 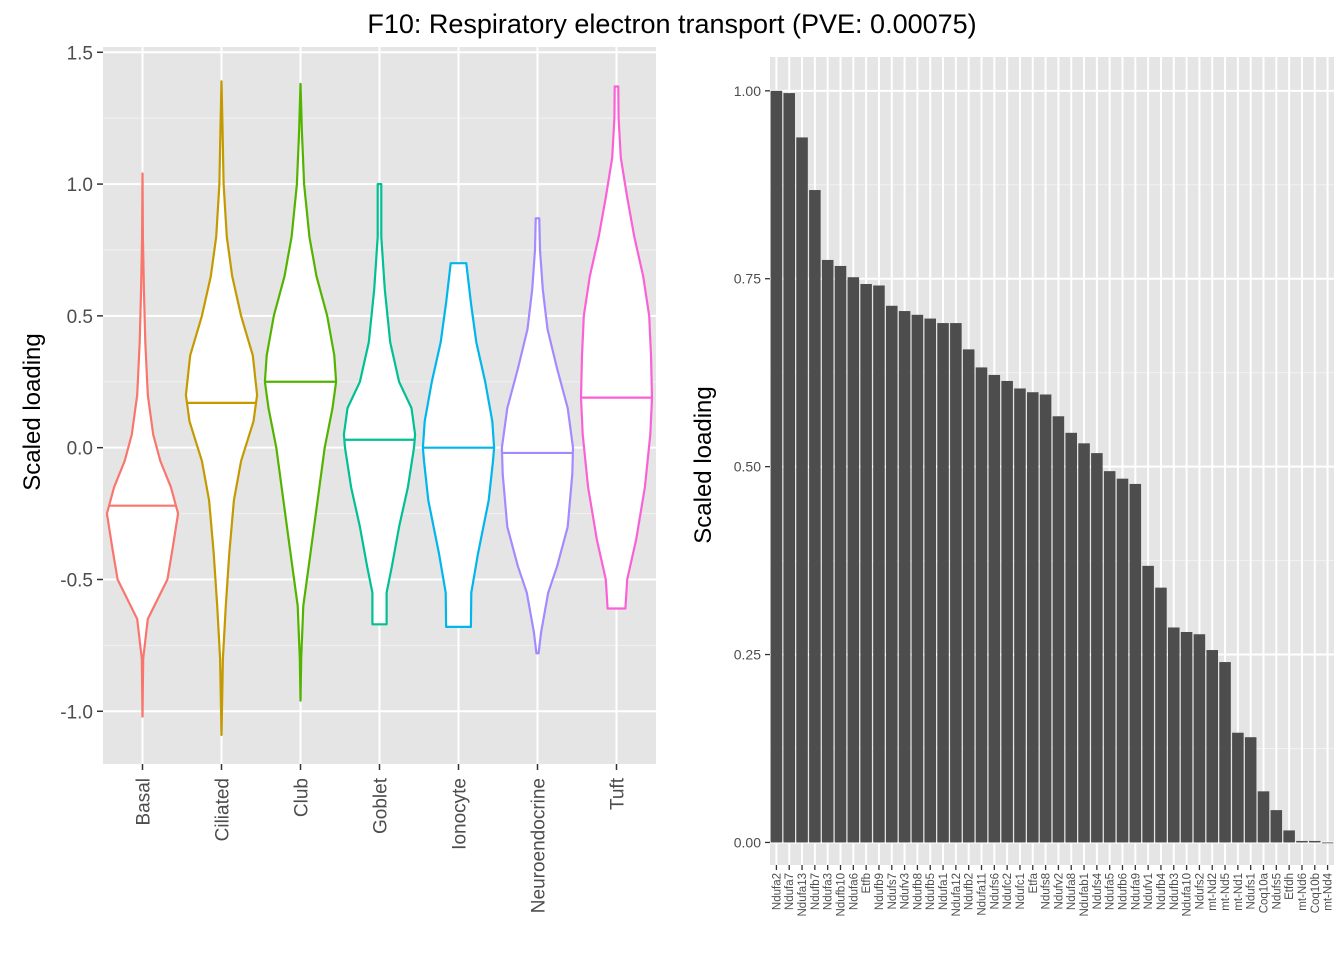 I want to click on bar-x-tick-label: Ndufa11, so click(x=983, y=894).